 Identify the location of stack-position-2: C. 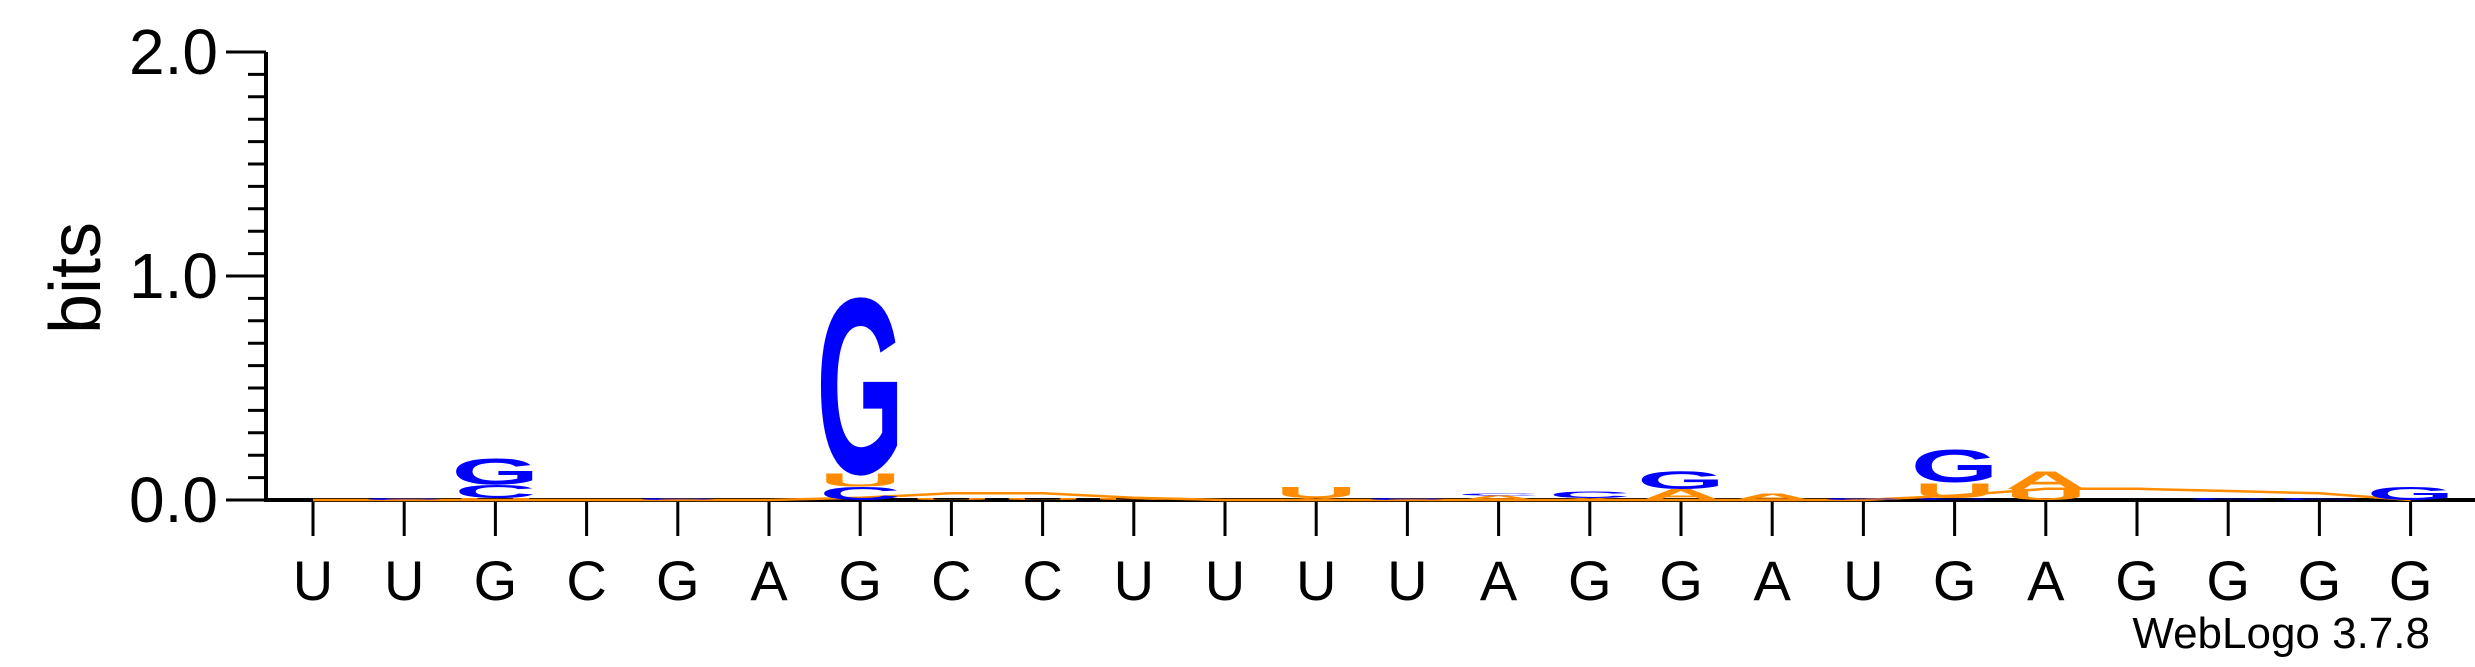
(403, 498).